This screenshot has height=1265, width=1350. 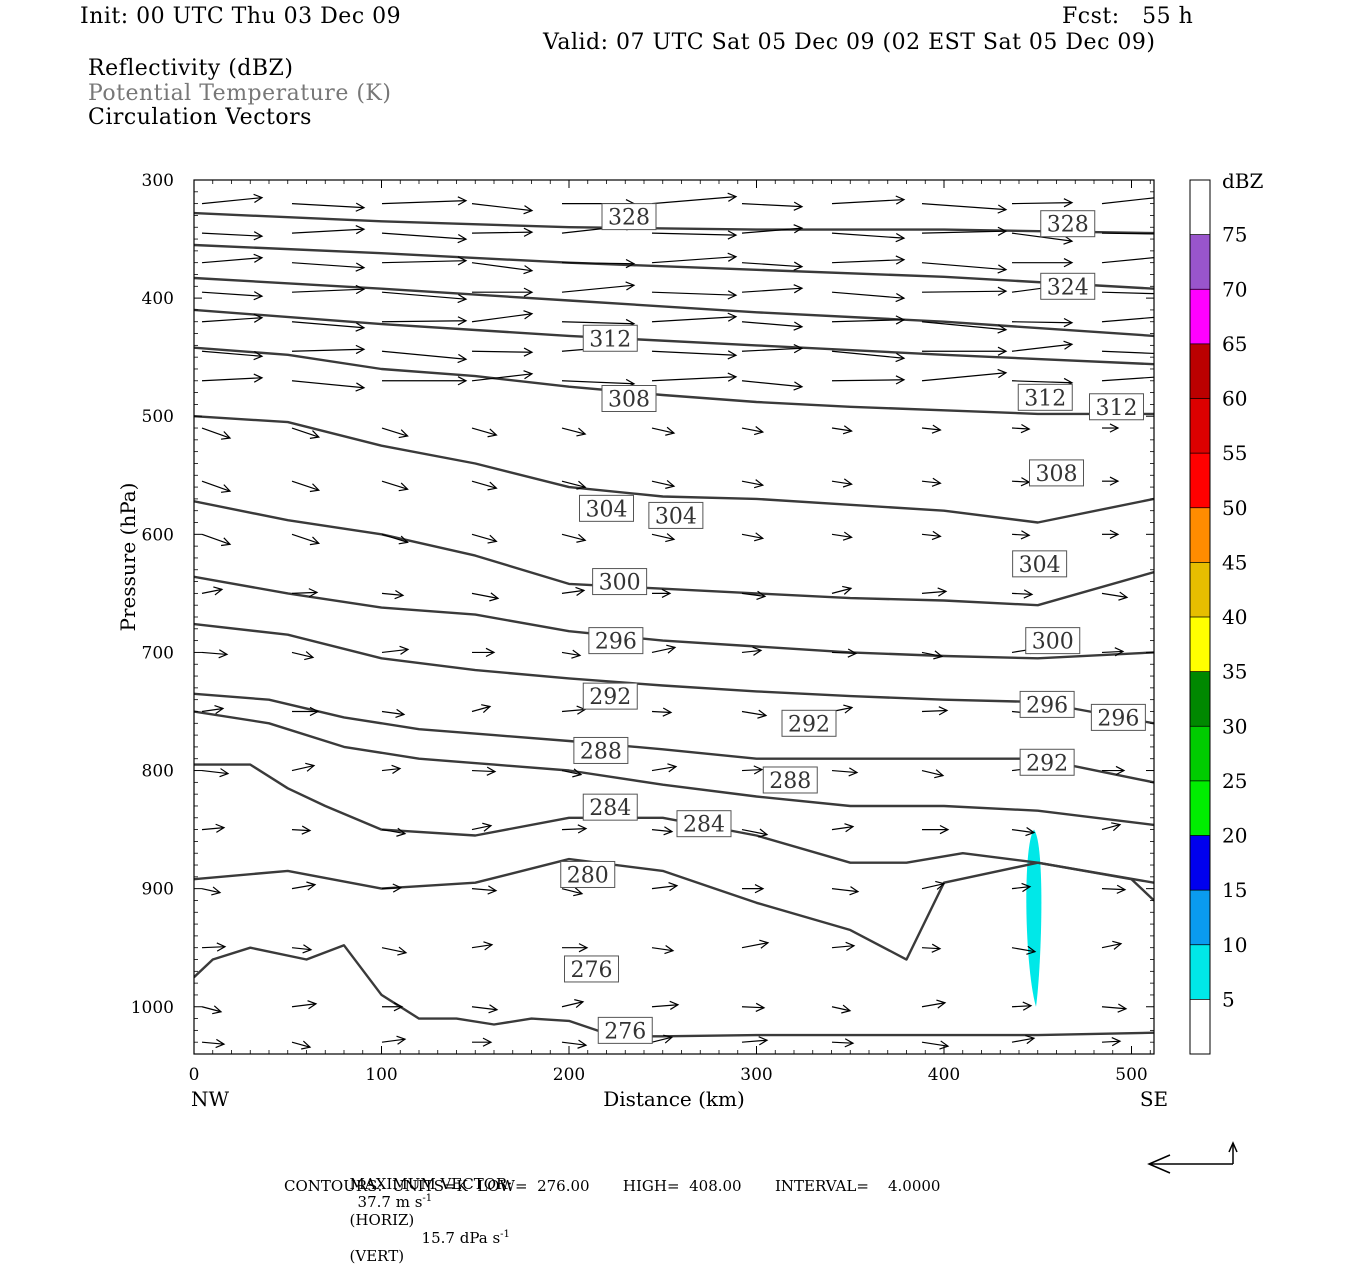 What do you see at coordinates (158, 653) in the screenshot?
I see `y-tick-label: 700` at bounding box center [158, 653].